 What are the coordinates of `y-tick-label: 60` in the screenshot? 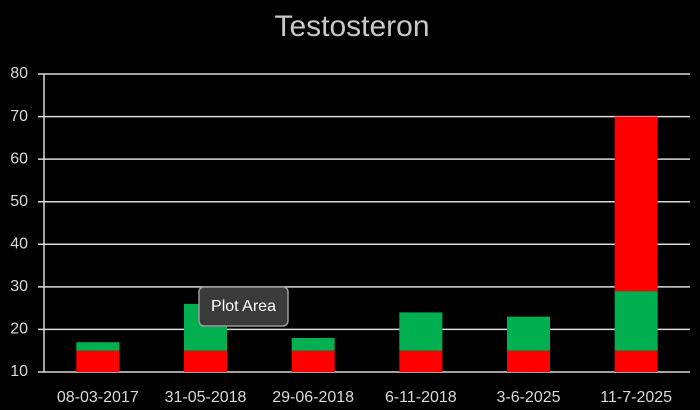 It's located at (19, 158).